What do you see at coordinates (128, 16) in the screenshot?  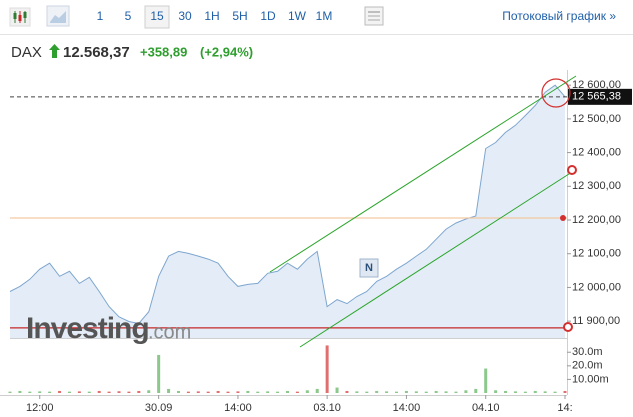 I see `interval-button: 5` at bounding box center [128, 16].